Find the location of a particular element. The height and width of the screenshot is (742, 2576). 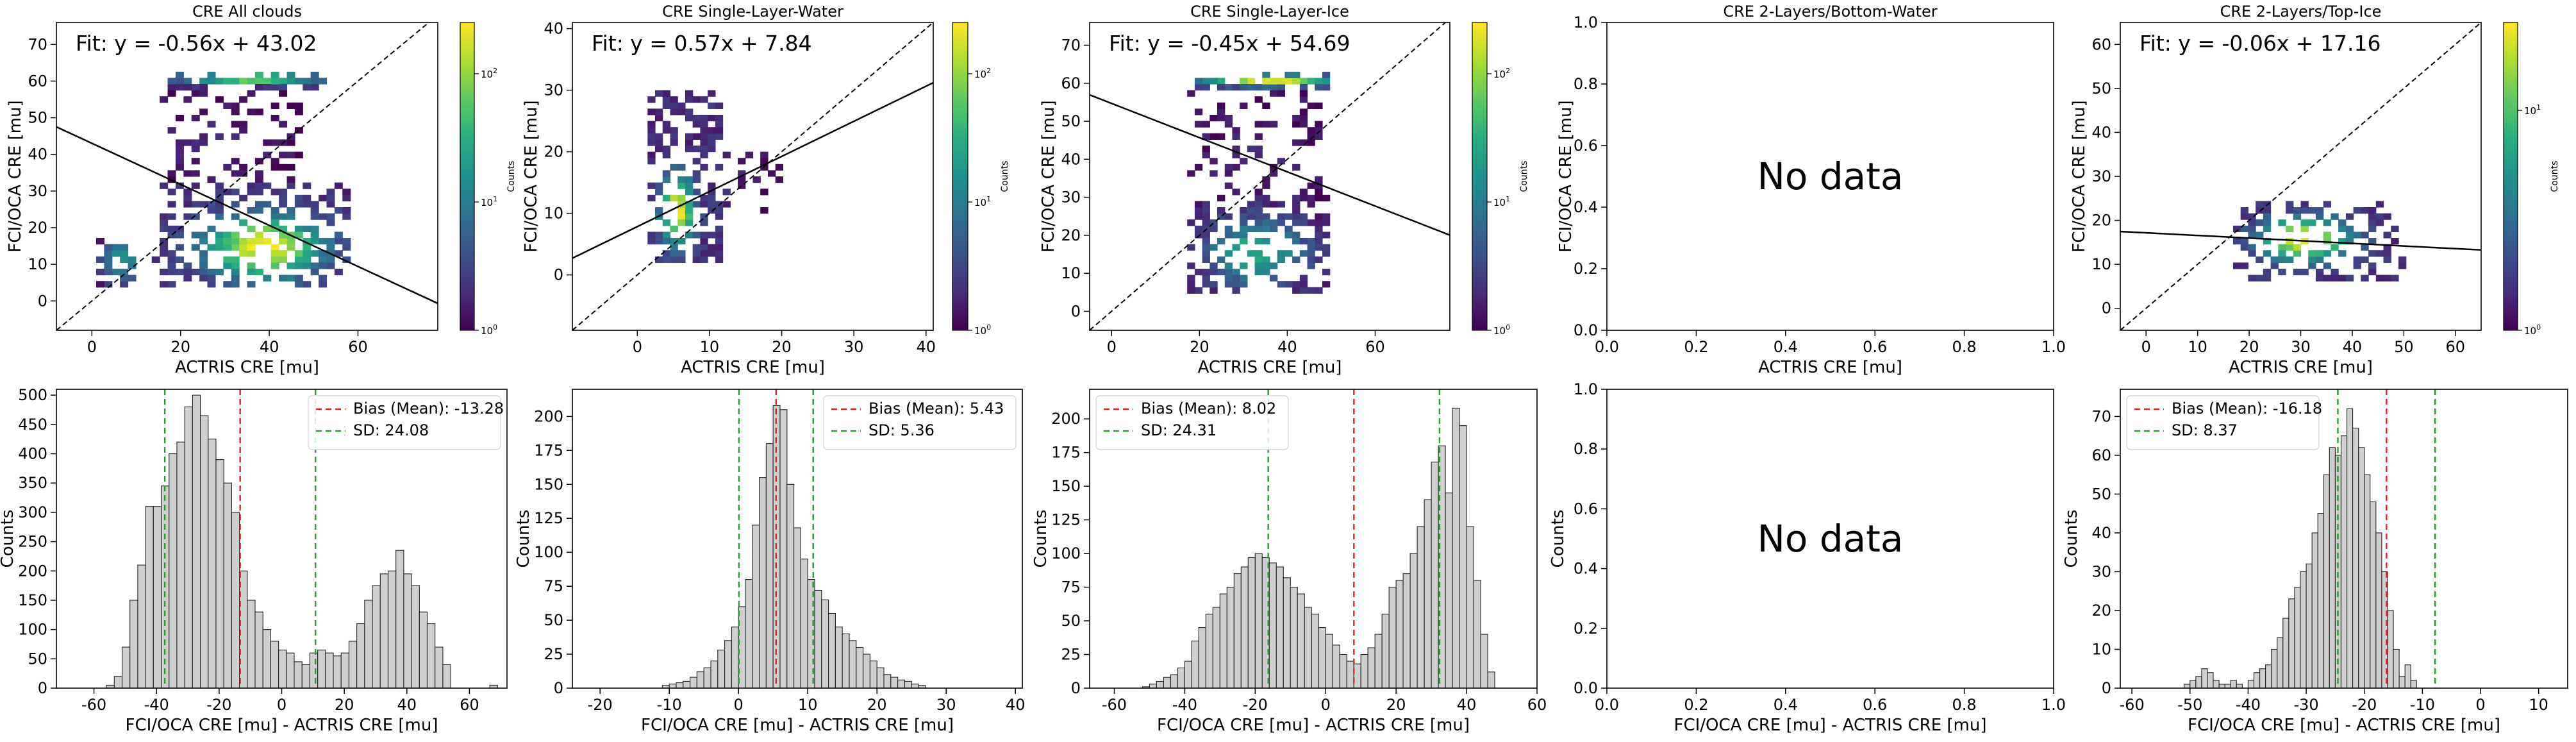

legend: Bias (Mean): 8.02 SD: 24.31 is located at coordinates (1192, 422).